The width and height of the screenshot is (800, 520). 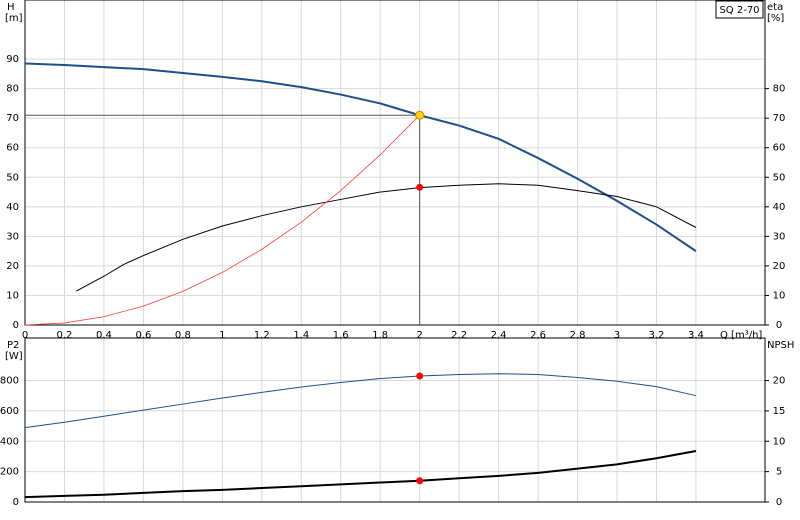 I want to click on y-tick-label: 800, so click(x=9, y=381).